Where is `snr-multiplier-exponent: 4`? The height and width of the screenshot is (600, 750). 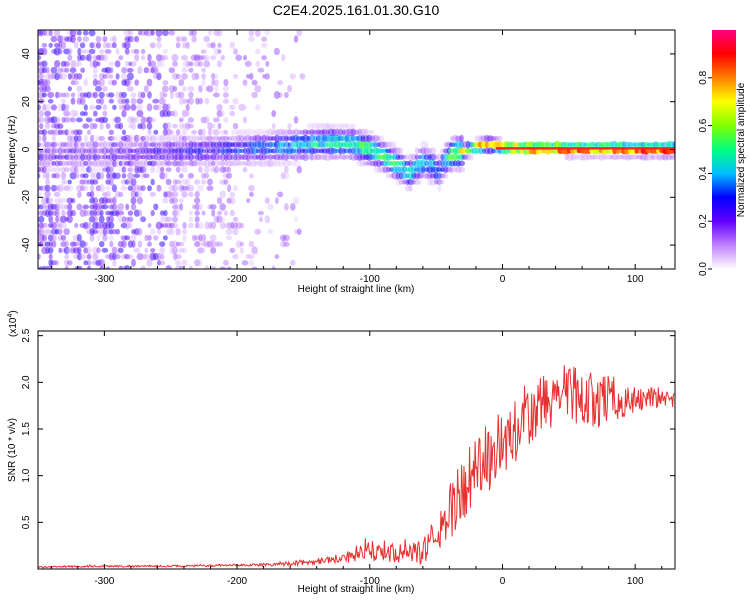
snr-multiplier-exponent: 4 is located at coordinates (10, 316).